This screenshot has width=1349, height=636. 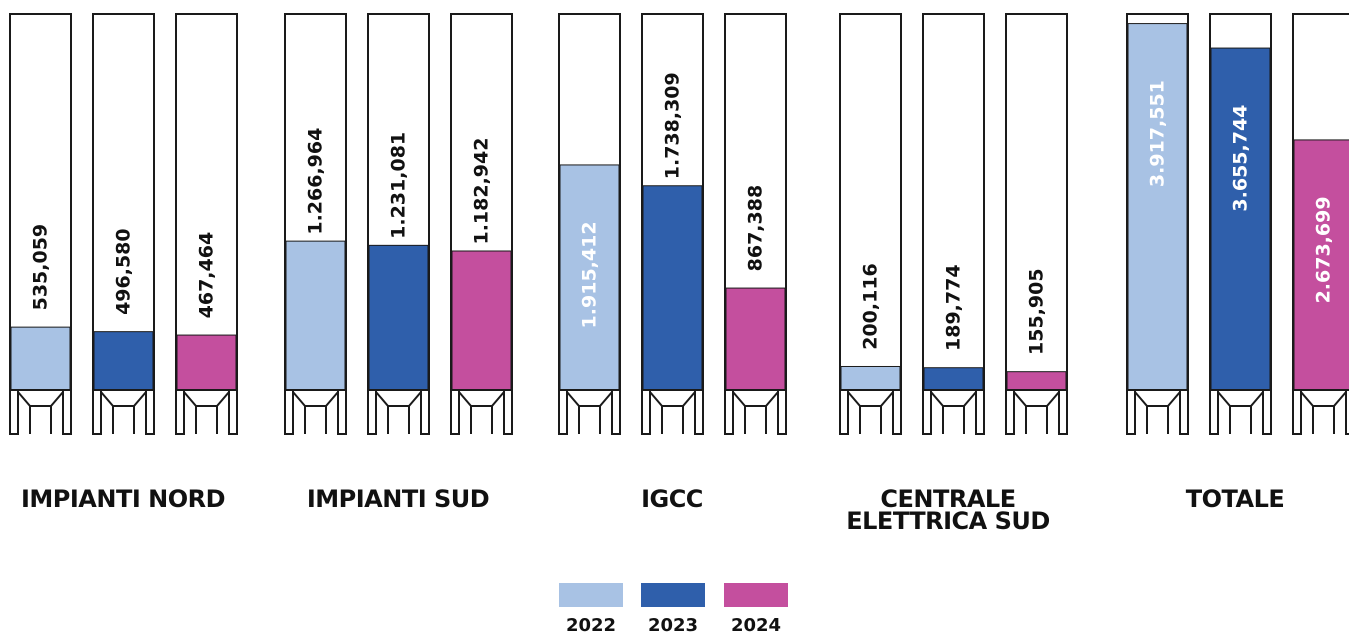 I want to click on silo-column: 1.738,309, so click(x=672, y=224).